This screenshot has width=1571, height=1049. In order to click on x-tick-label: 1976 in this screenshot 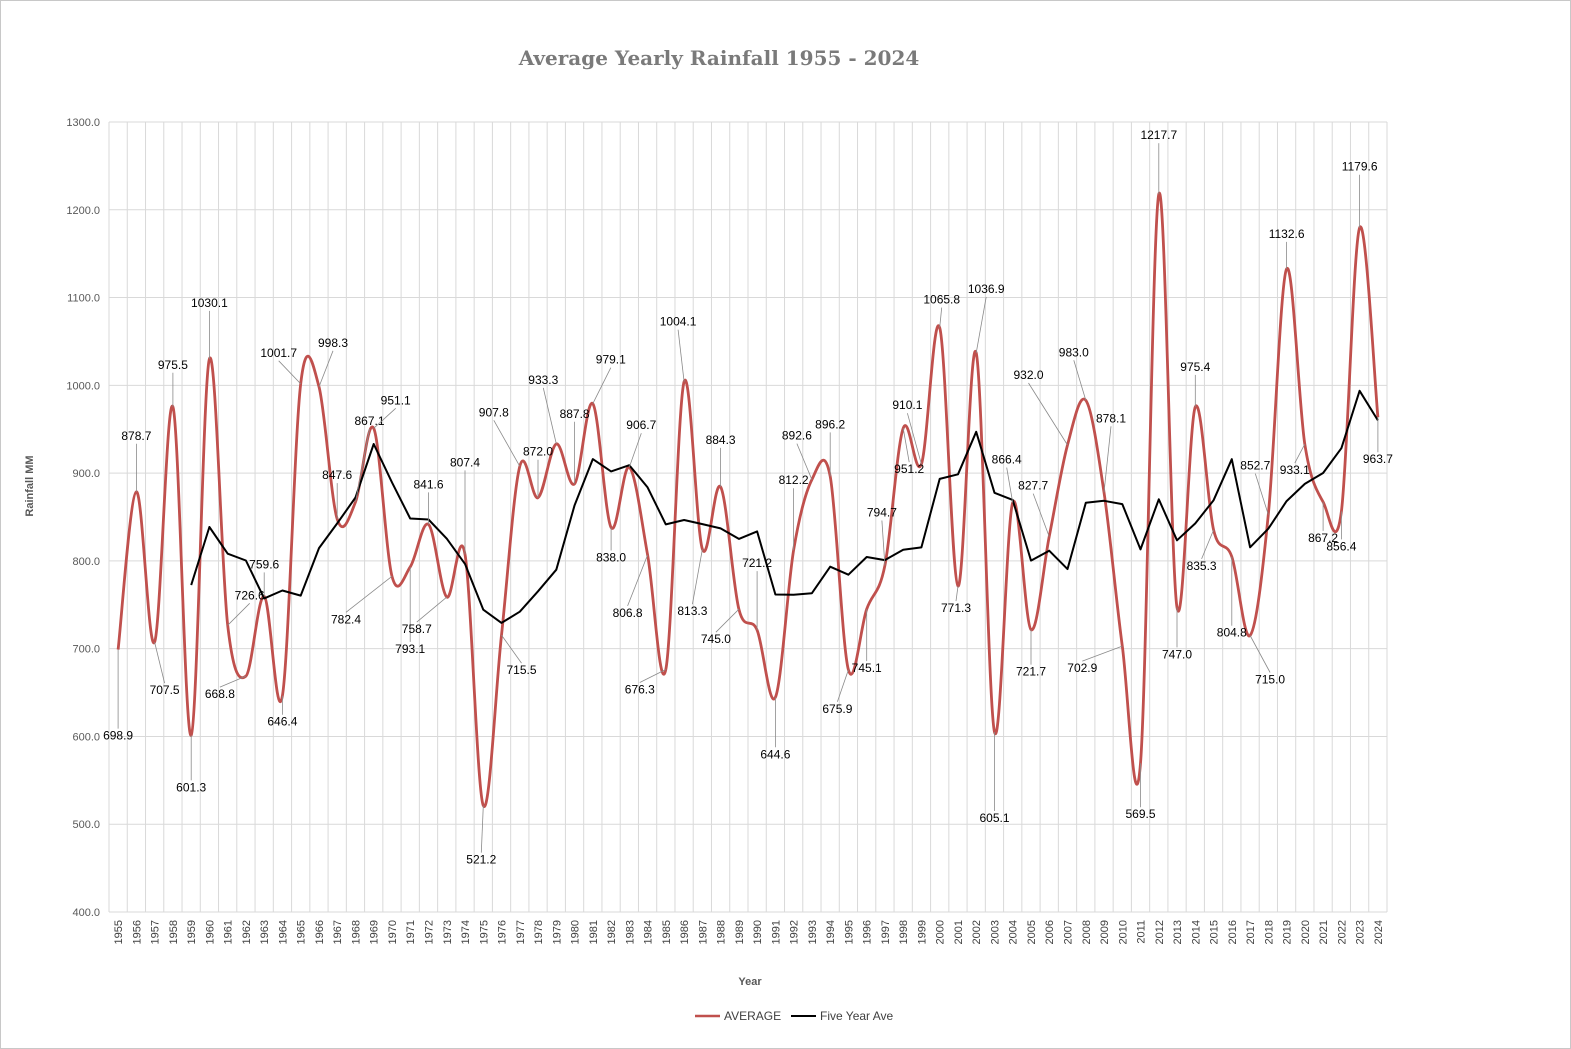, I will do `click(503, 932)`.